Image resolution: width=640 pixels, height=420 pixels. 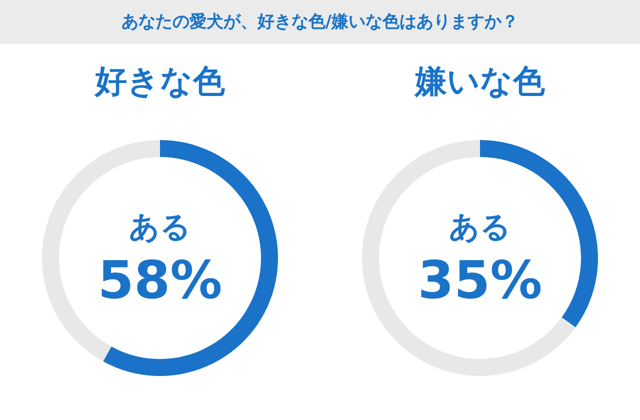 What do you see at coordinates (480, 81) in the screenshot?
I see `chart-title: 嫌いな色` at bounding box center [480, 81].